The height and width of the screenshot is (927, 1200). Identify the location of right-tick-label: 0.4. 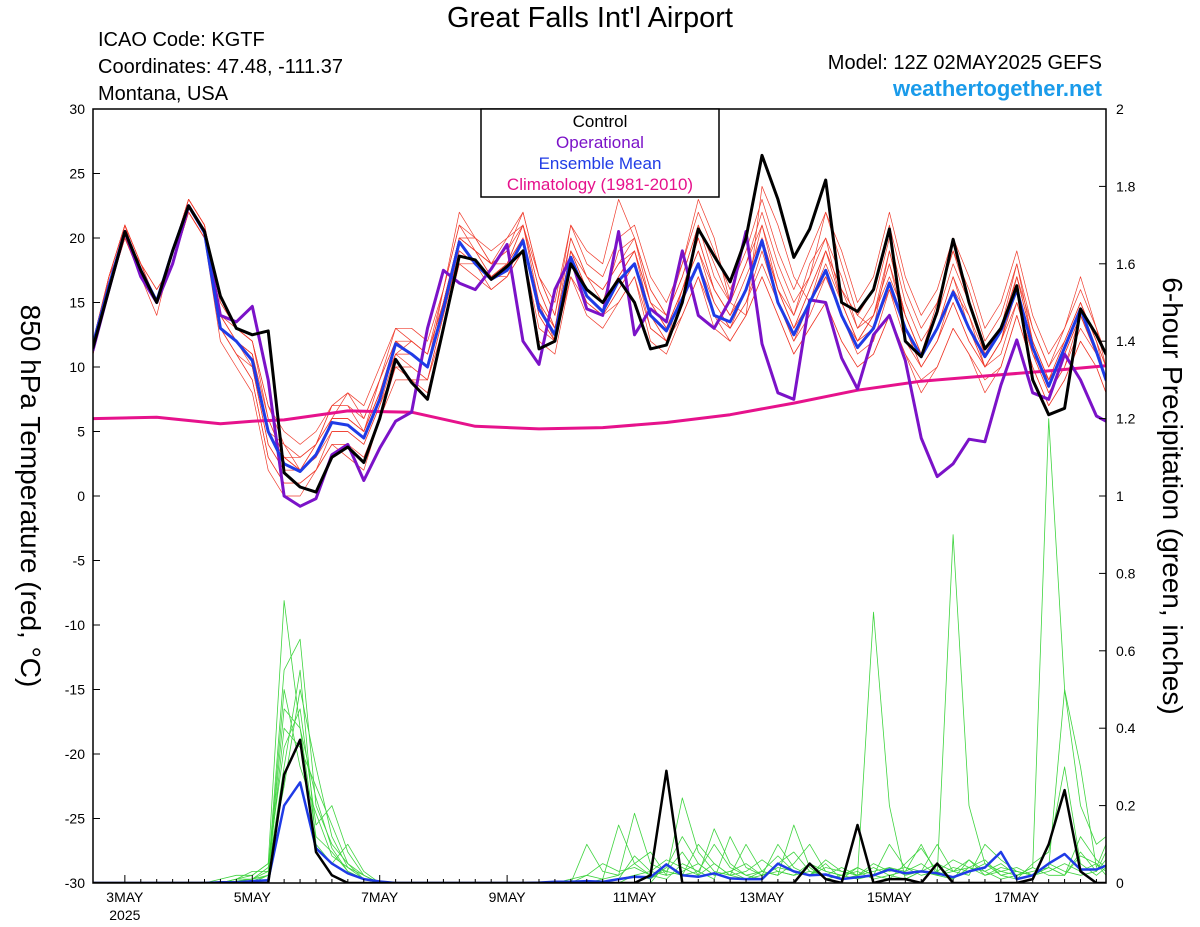
(1126, 728).